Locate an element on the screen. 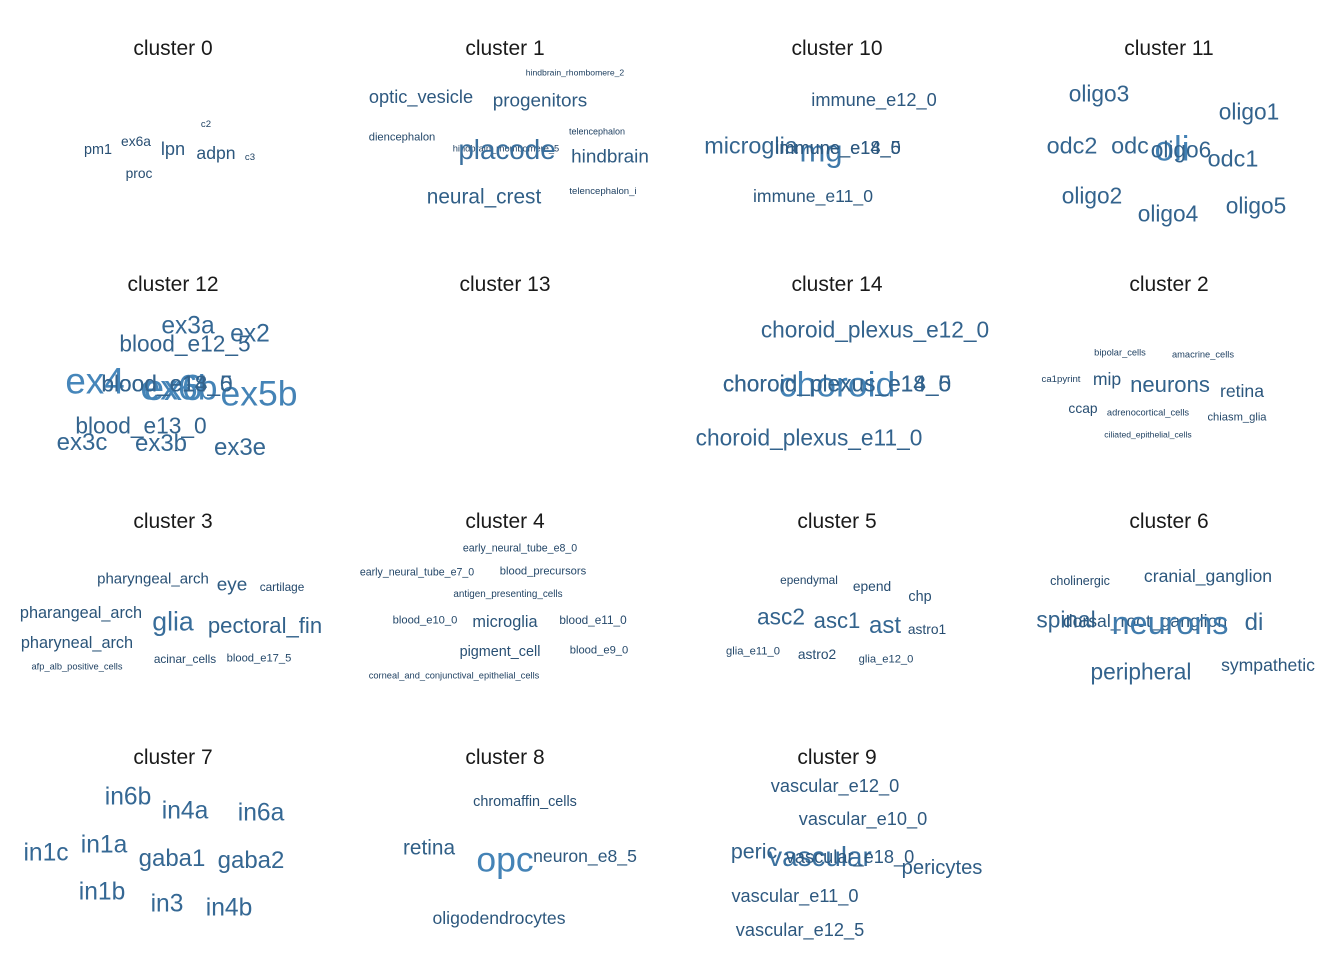  word-label: oligo5 is located at coordinates (1256, 205).